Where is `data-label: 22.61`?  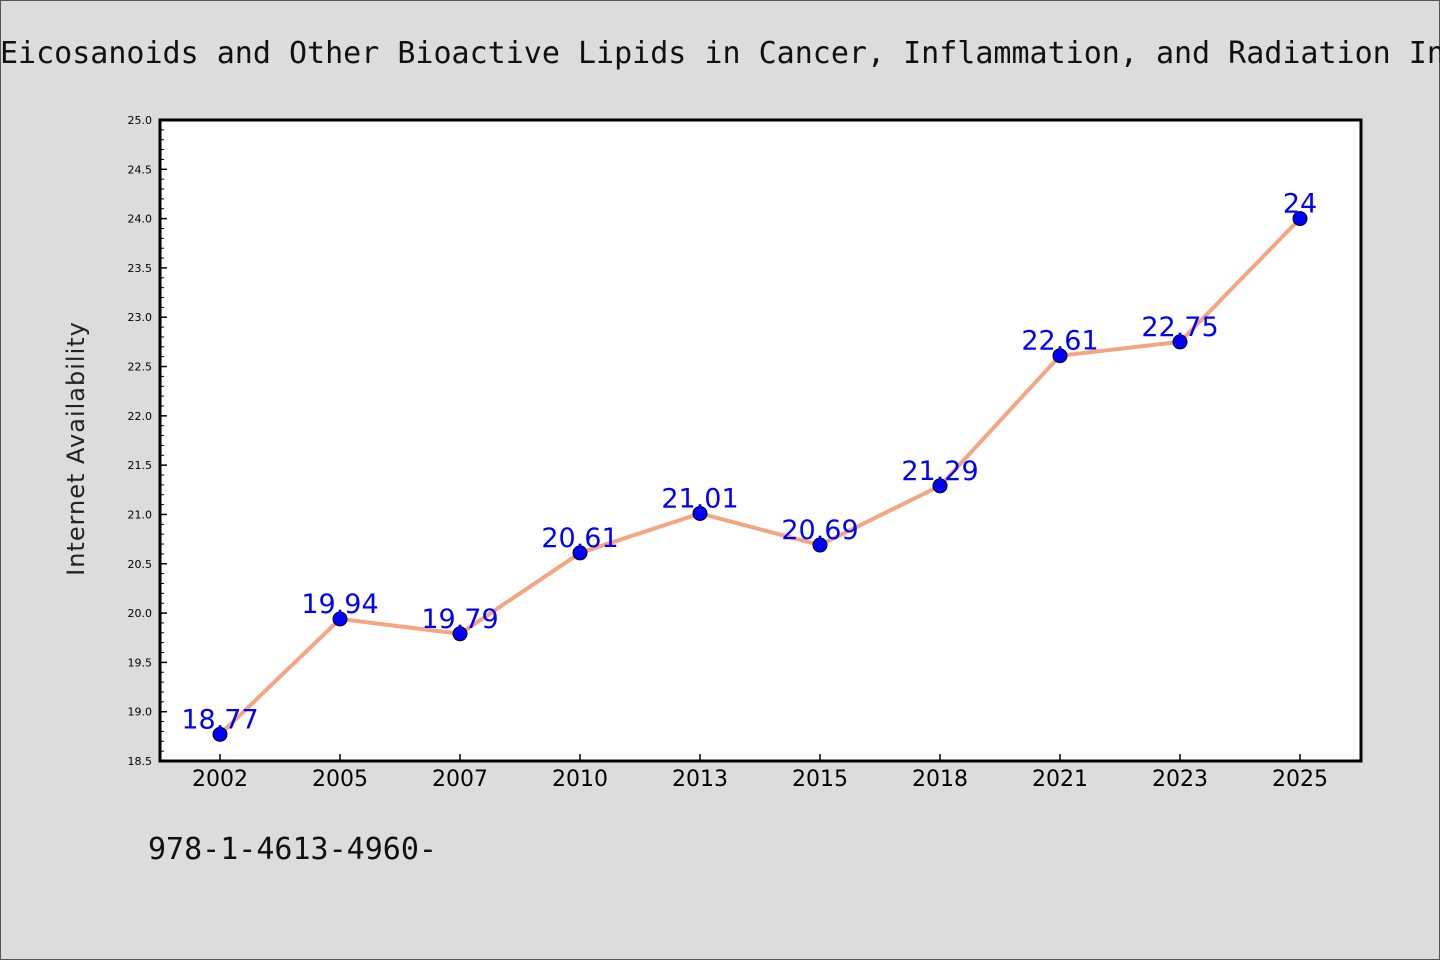
data-label: 22.61 is located at coordinates (1059, 341).